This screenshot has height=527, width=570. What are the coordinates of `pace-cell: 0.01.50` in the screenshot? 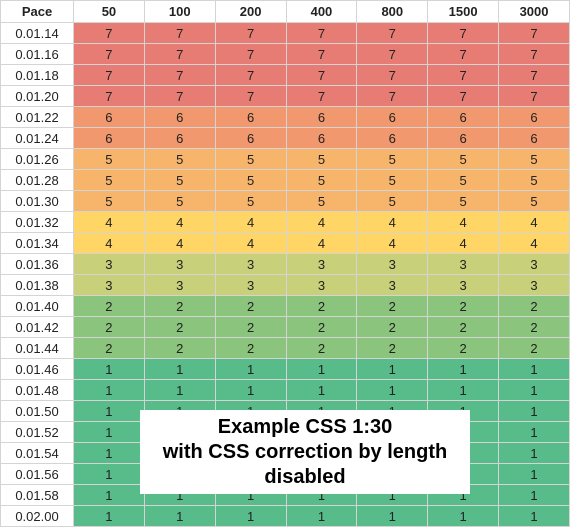 It's located at (37, 411).